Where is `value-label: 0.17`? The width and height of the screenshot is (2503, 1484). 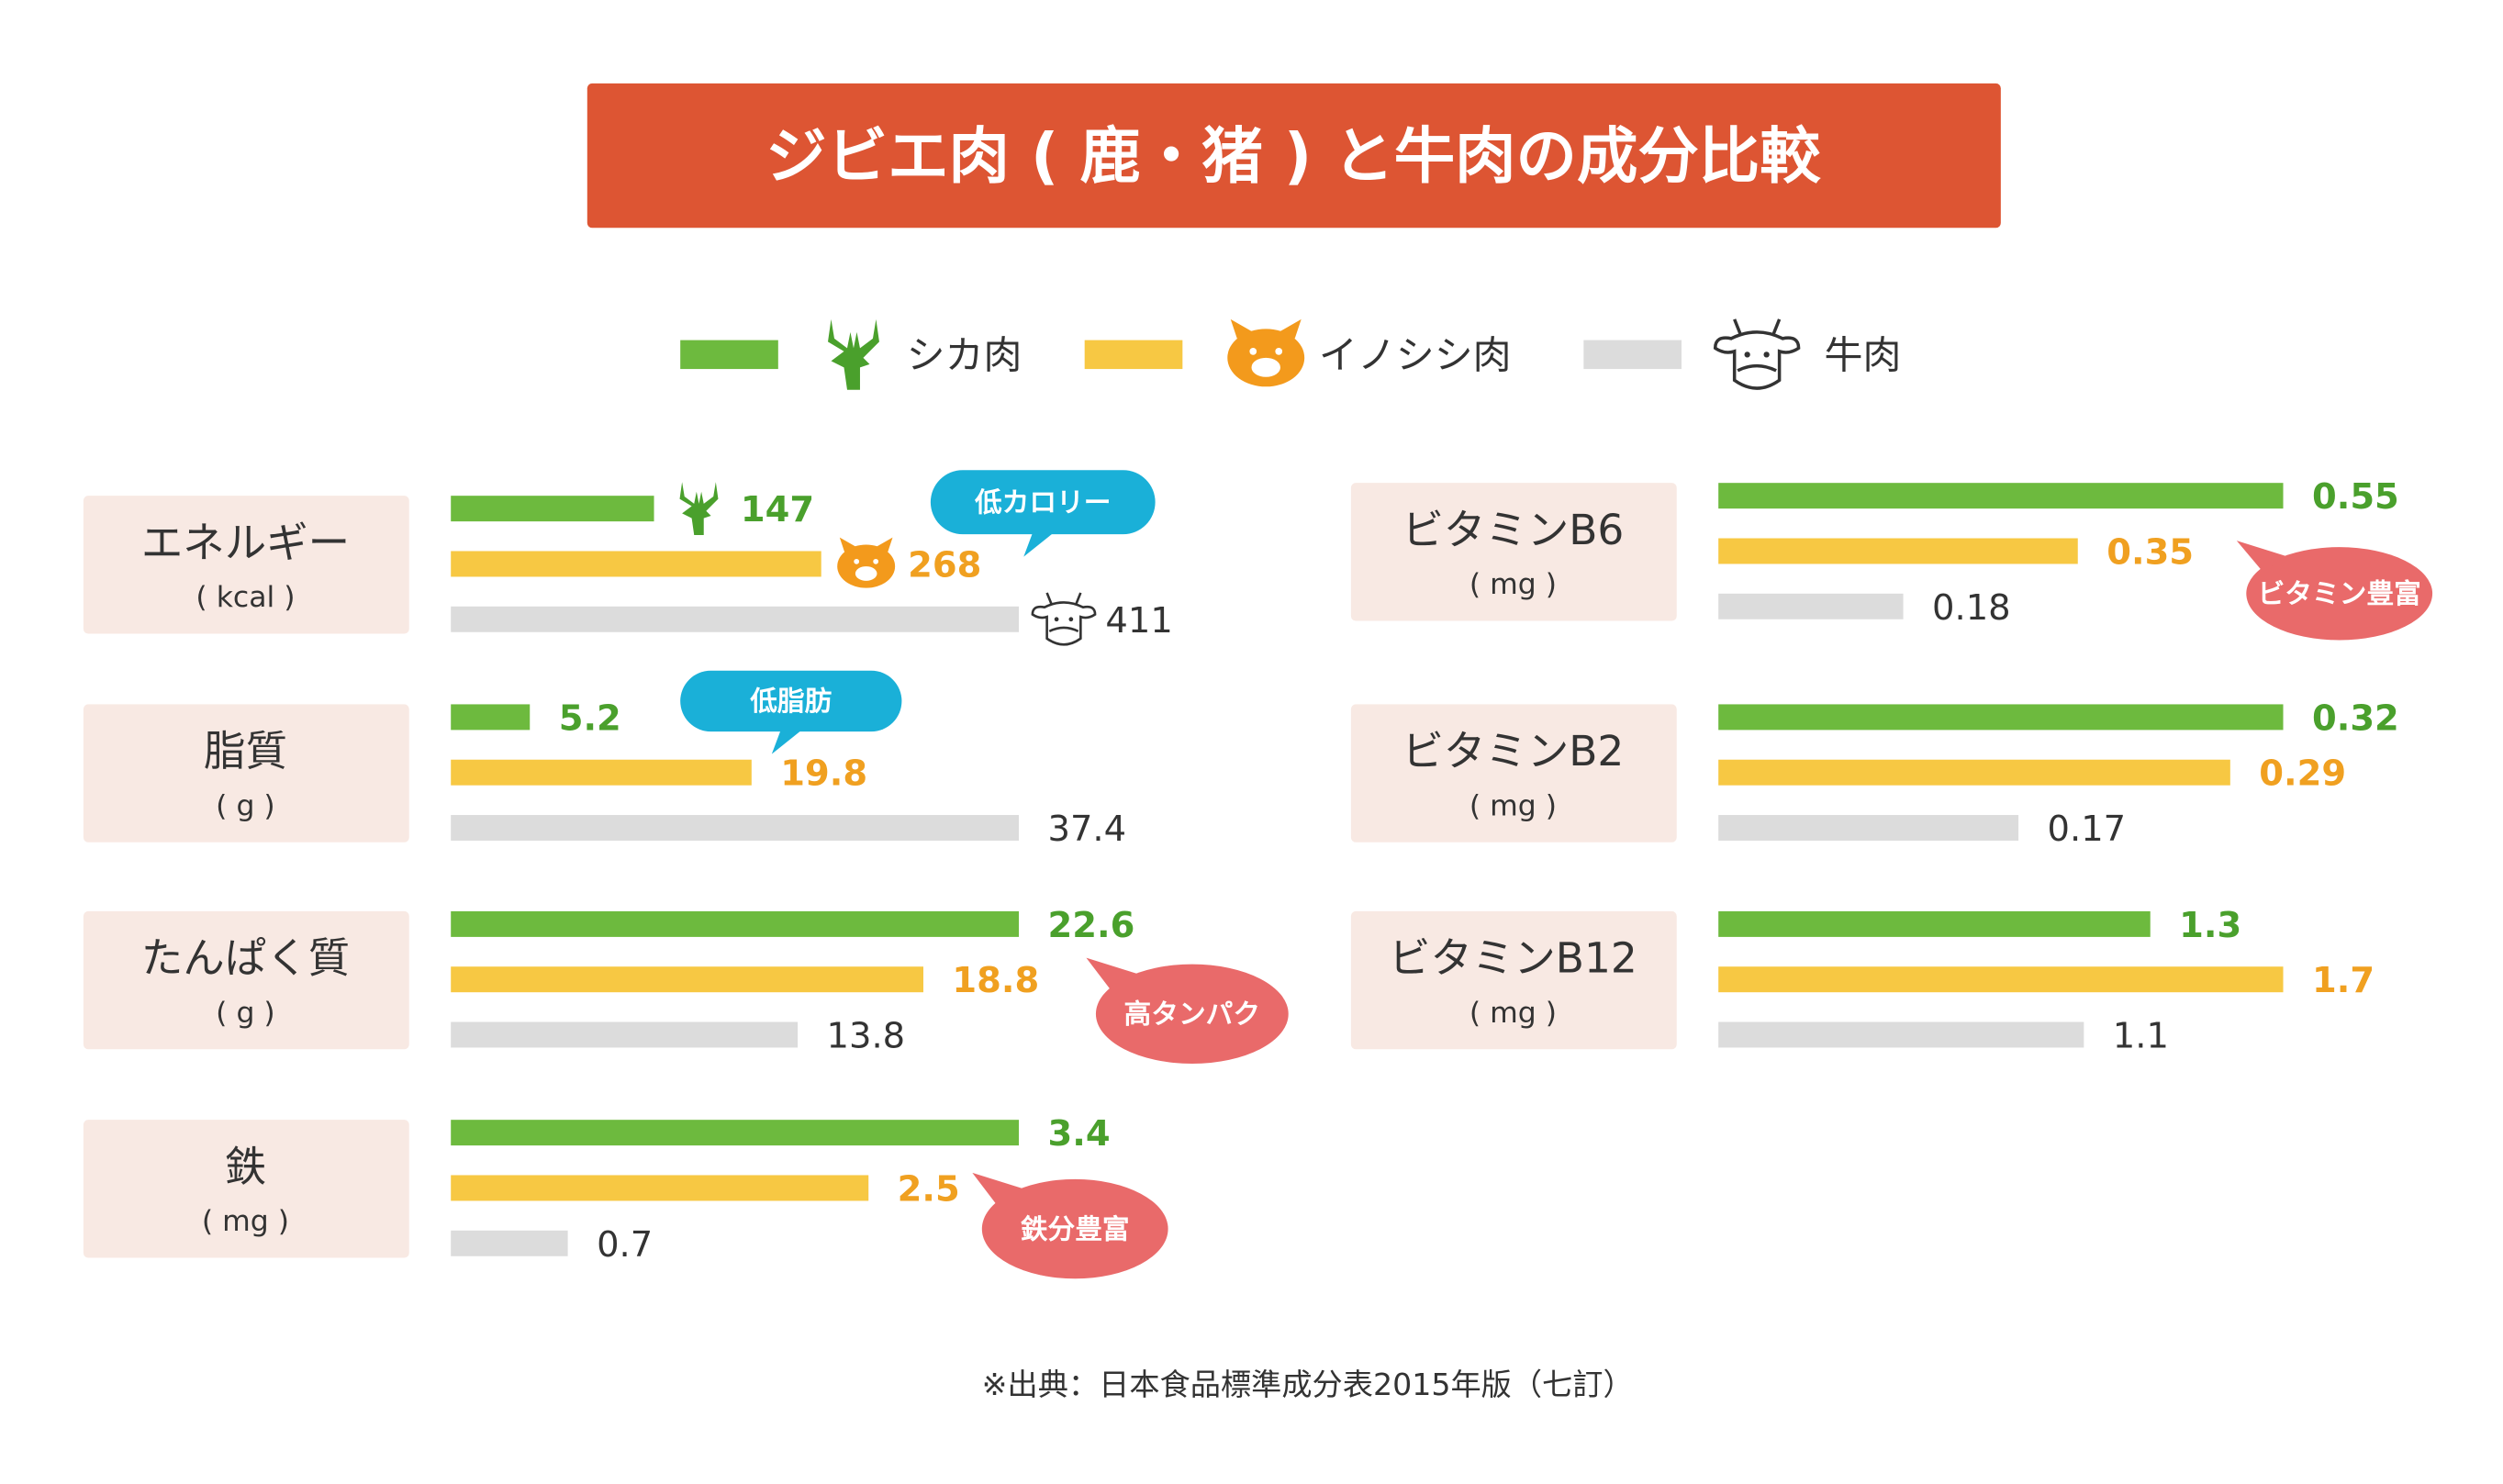 value-label: 0.17 is located at coordinates (2088, 829).